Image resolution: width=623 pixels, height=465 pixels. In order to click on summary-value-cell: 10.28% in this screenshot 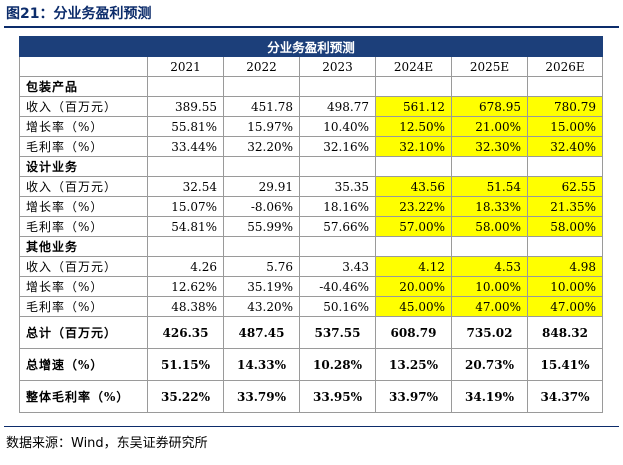, I will do `click(337, 364)`.